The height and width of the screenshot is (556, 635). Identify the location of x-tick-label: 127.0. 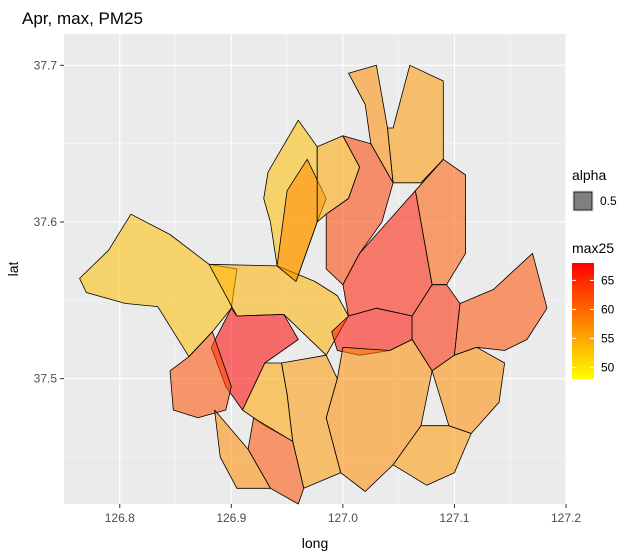
(343, 518).